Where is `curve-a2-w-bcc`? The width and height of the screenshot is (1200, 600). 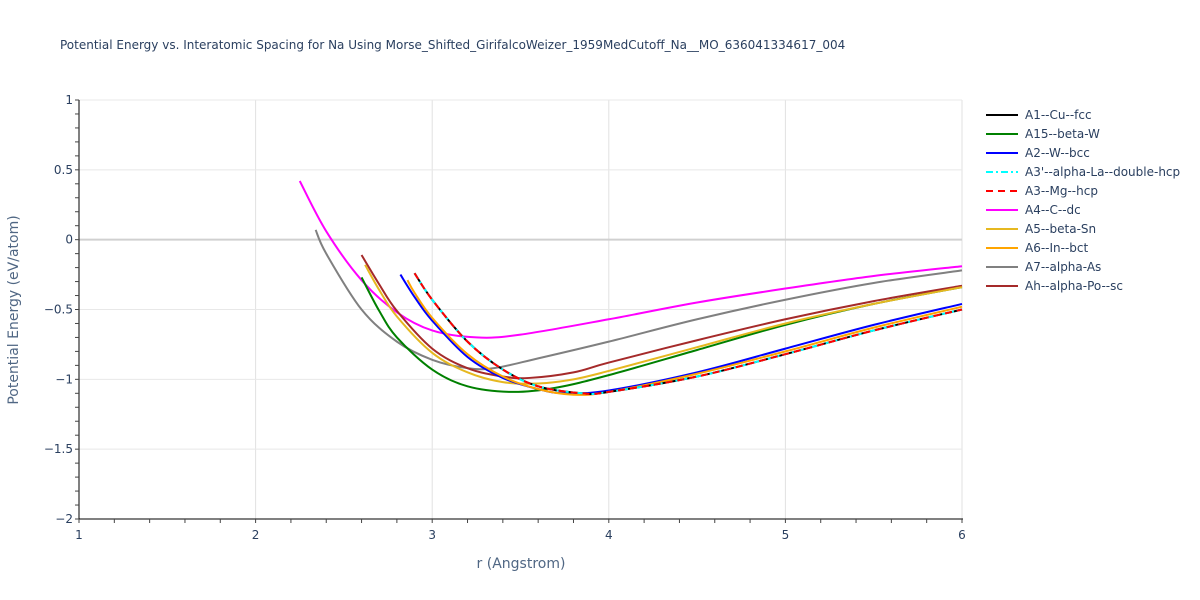 curve-a2-w-bcc is located at coordinates (681, 334).